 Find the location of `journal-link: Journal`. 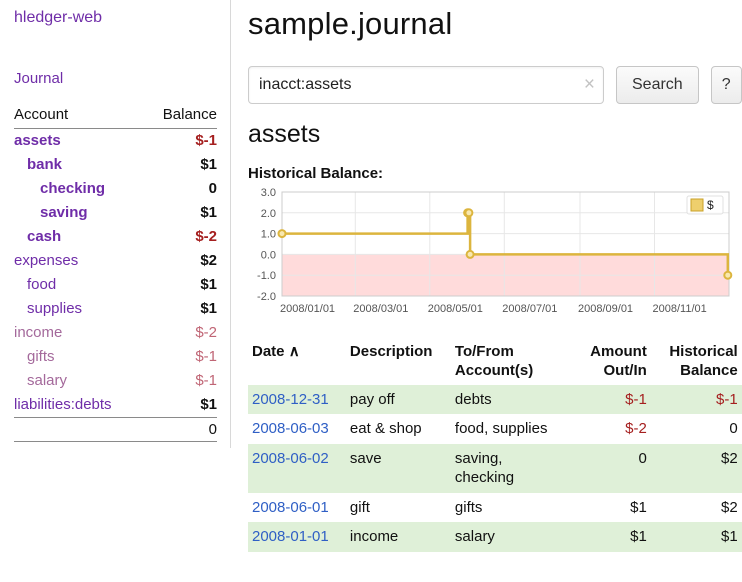

journal-link: Journal is located at coordinates (39, 78).